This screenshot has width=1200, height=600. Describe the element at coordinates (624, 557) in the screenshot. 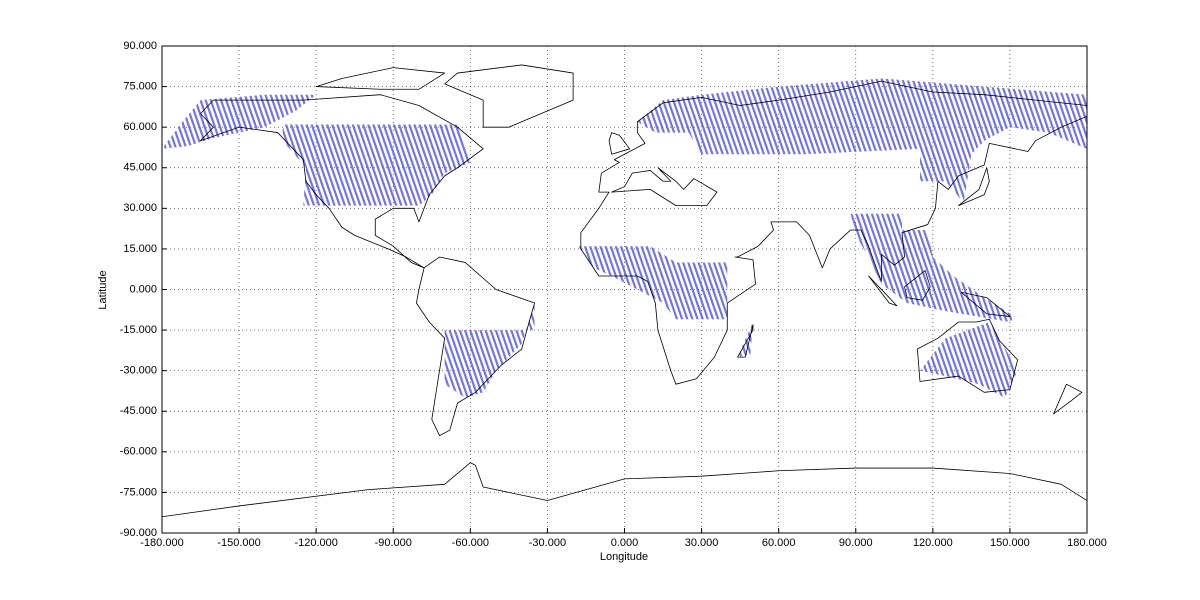

I see `x-axis-label: Longitude` at that location.